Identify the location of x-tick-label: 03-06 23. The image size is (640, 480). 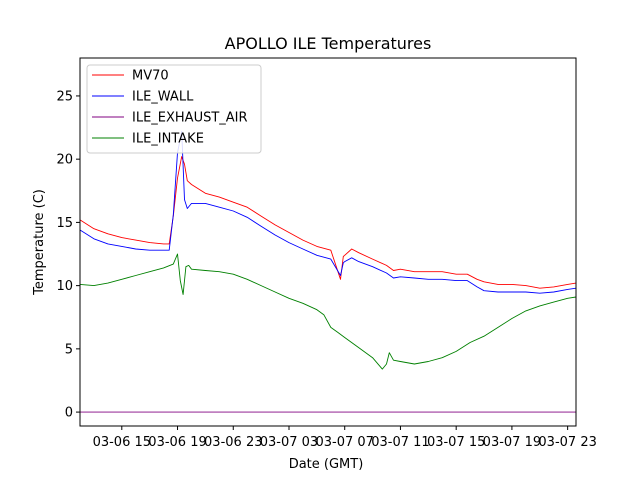
(233, 442).